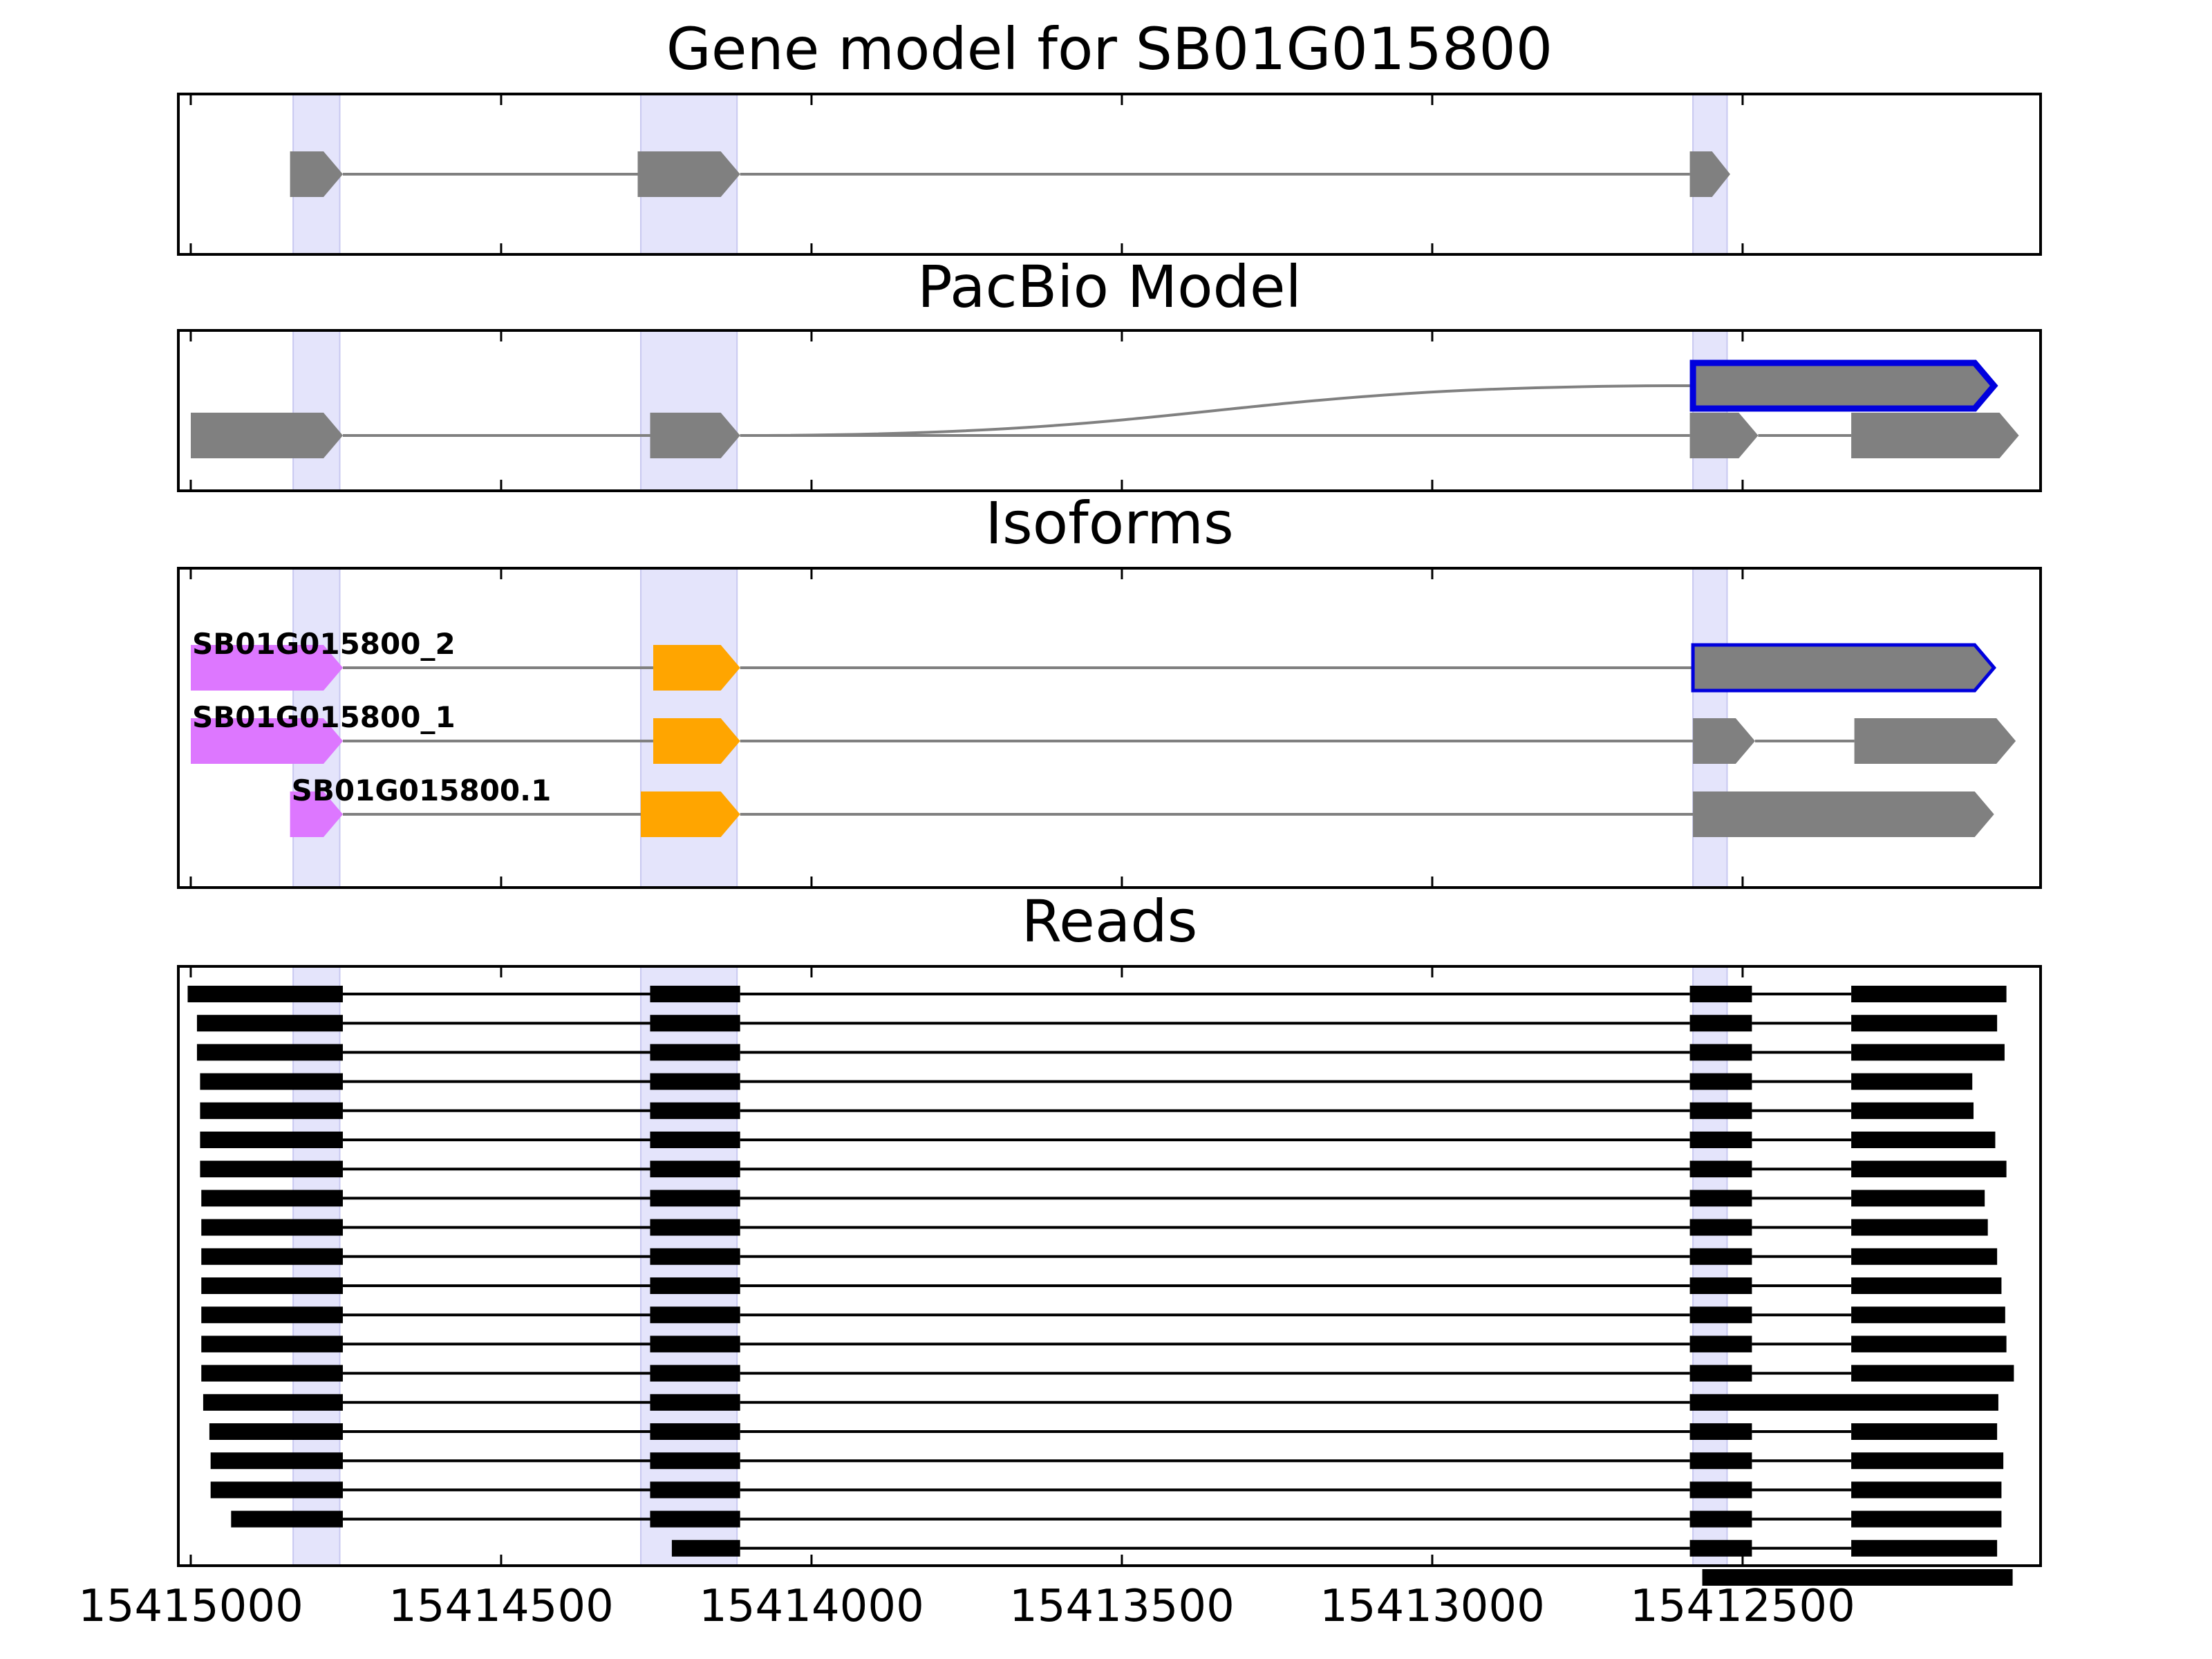 Image resolution: width=2212 pixels, height=1659 pixels. I want to click on isoform-label: SB01G015800_1, so click(324, 717).